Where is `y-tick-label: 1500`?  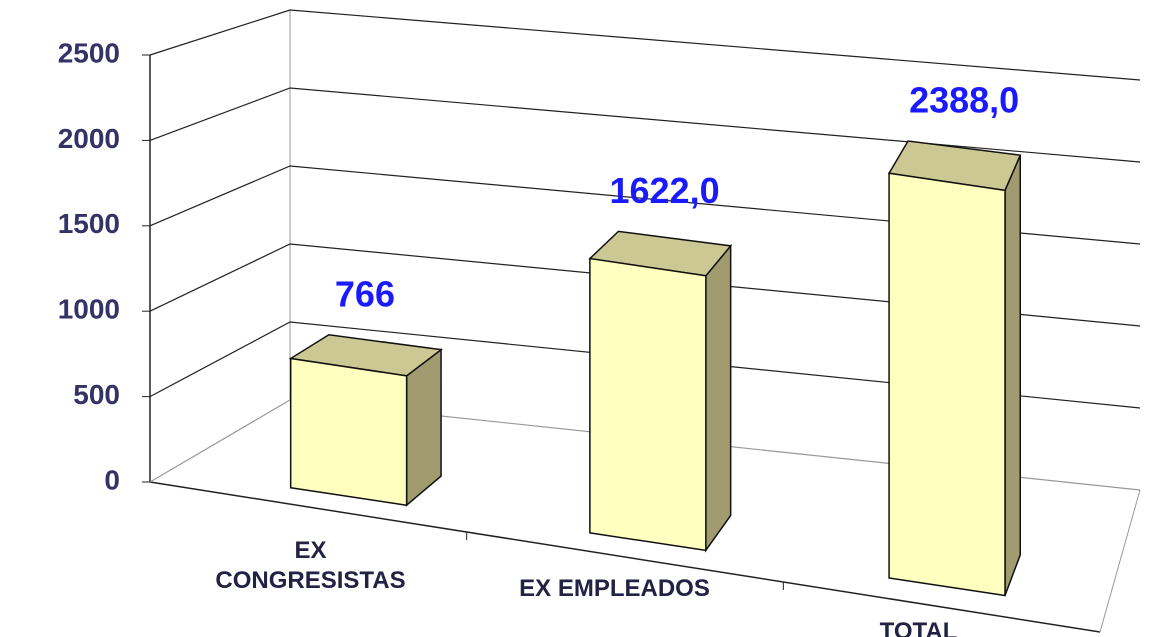
y-tick-label: 1500 is located at coordinates (89, 223).